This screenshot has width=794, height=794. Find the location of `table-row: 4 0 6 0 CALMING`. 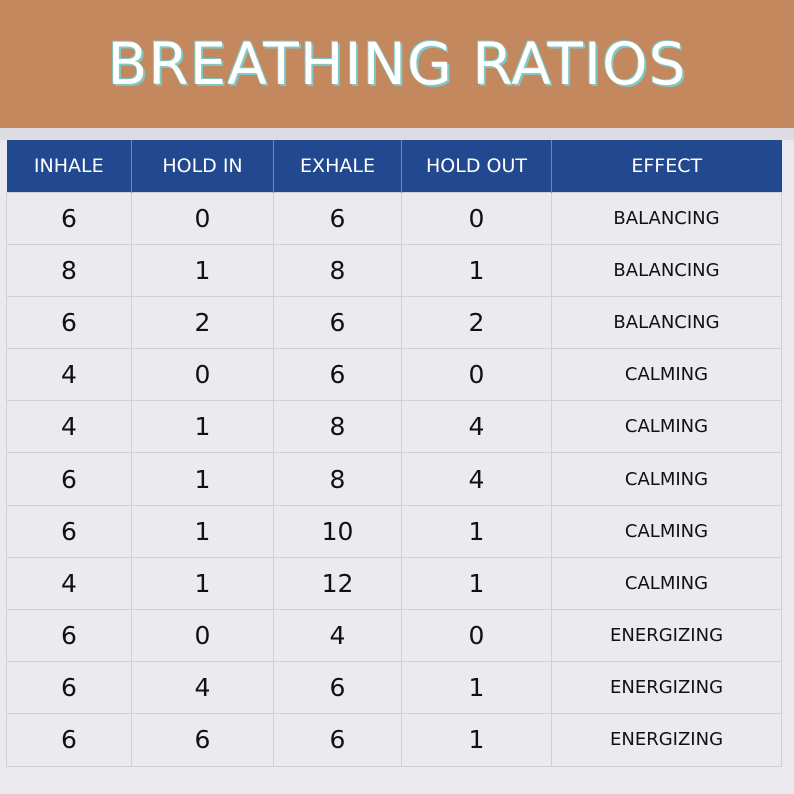

table-row: 4 0 6 0 CALMING is located at coordinates (394, 375).